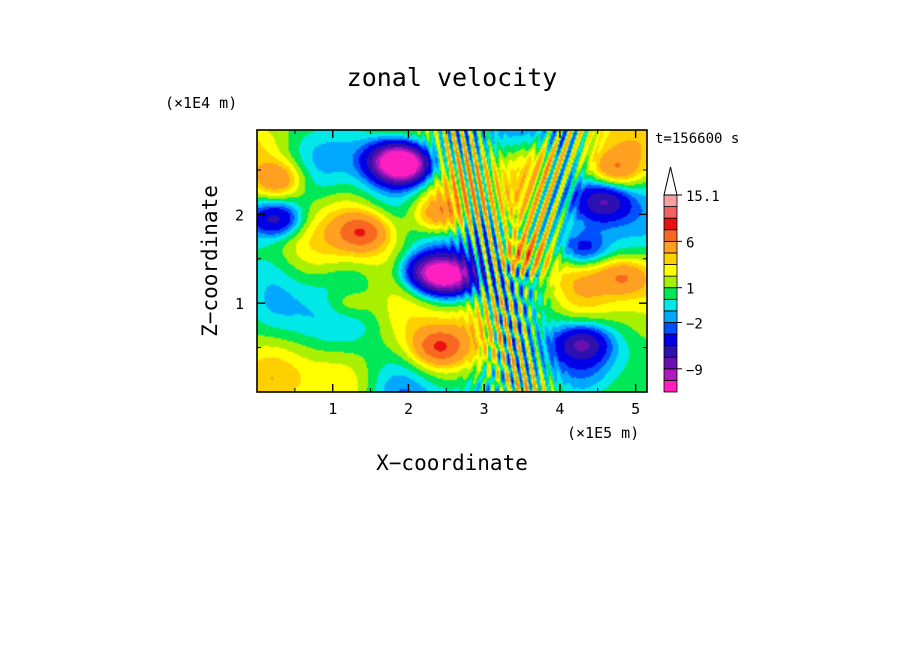 This screenshot has height=654, width=904. What do you see at coordinates (703, 197) in the screenshot?
I see `colorbar-label: 15.1` at bounding box center [703, 197].